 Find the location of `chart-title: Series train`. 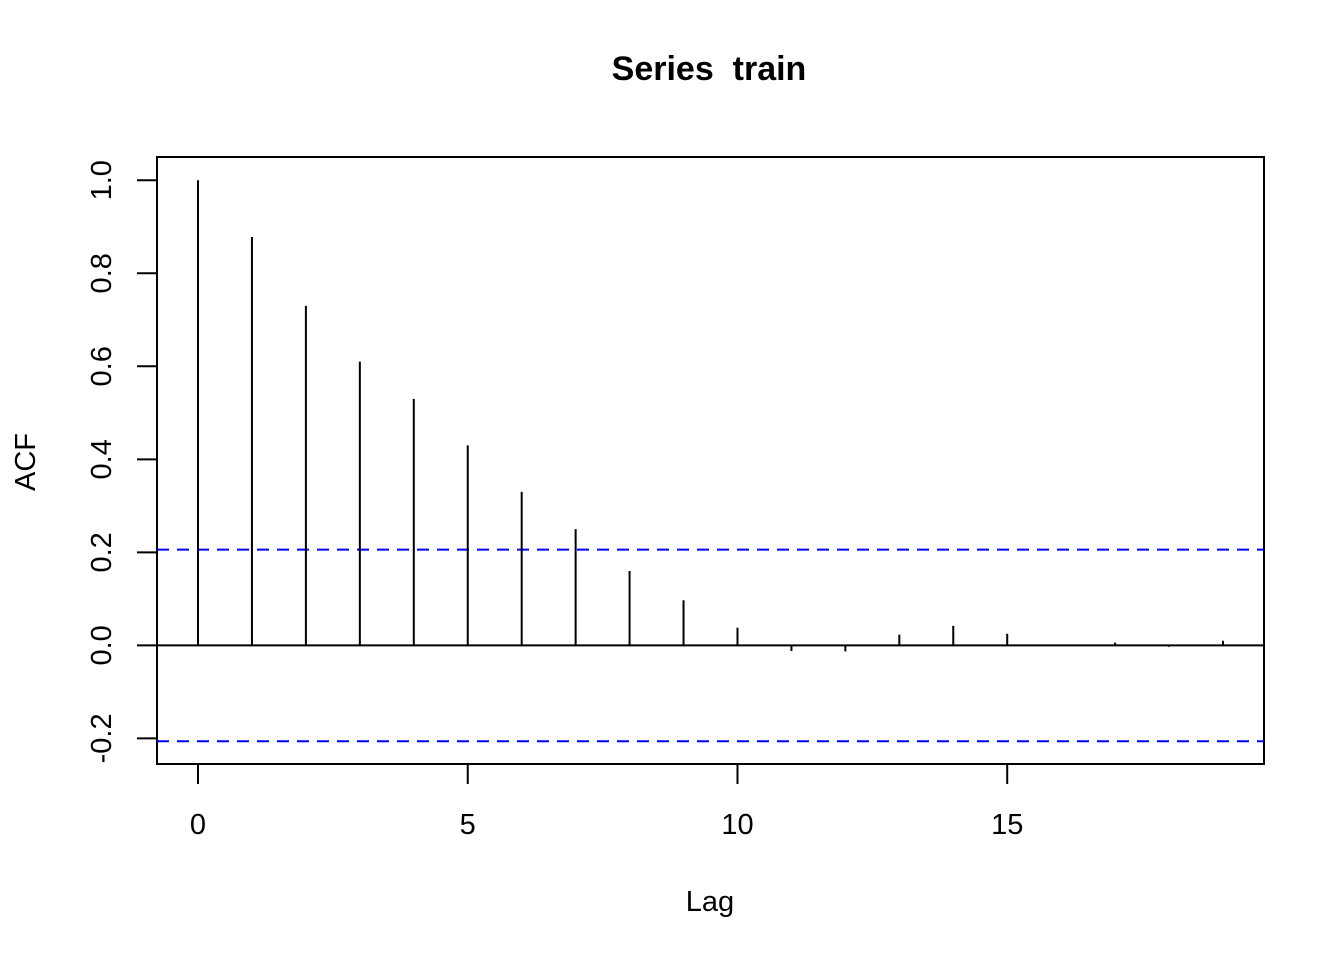

chart-title: Series train is located at coordinates (709, 69).